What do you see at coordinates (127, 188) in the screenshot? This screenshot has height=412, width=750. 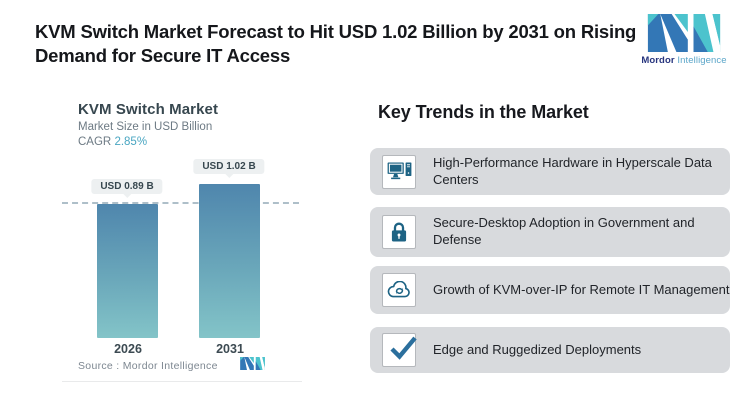 I see `bar-value-label-2026: USD 0.89 B` at bounding box center [127, 188].